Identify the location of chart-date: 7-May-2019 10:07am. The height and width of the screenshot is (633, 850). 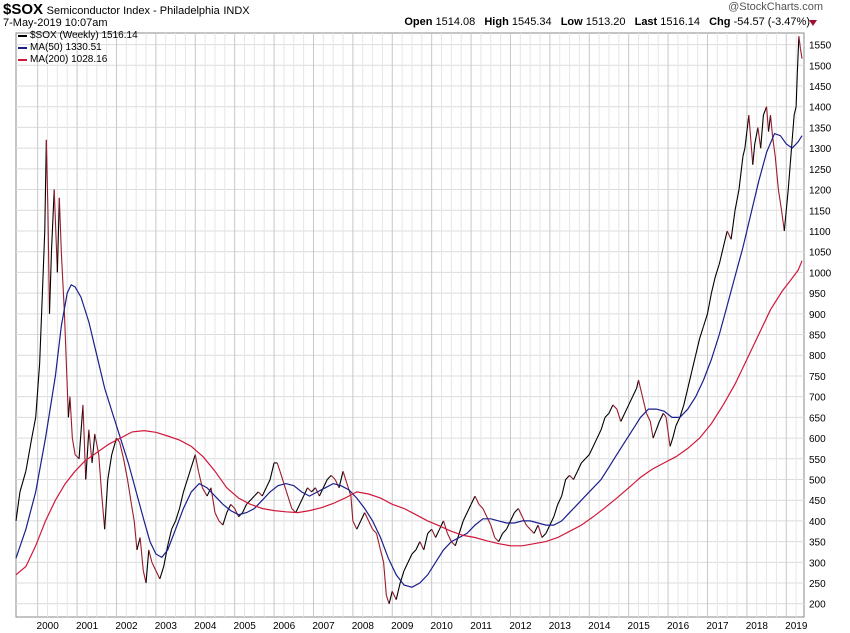
(55, 23).